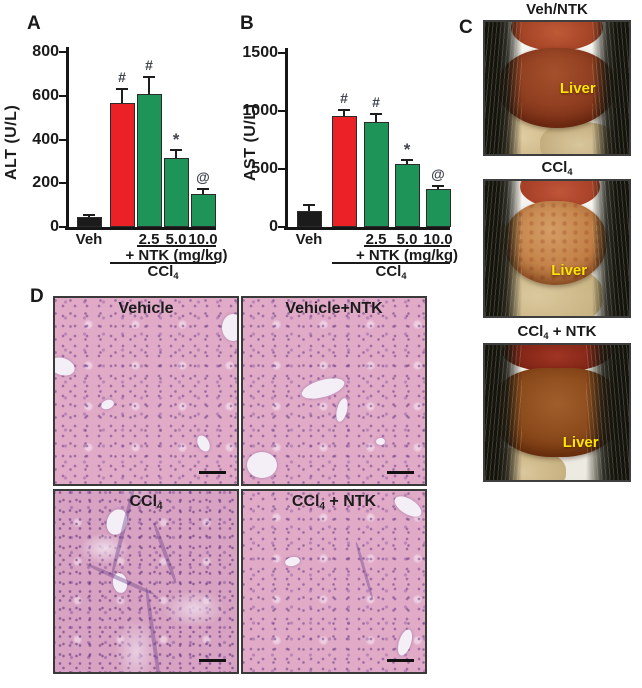  What do you see at coordinates (350, 501) in the screenshot?
I see `histology-title-post: + NTK` at bounding box center [350, 501].